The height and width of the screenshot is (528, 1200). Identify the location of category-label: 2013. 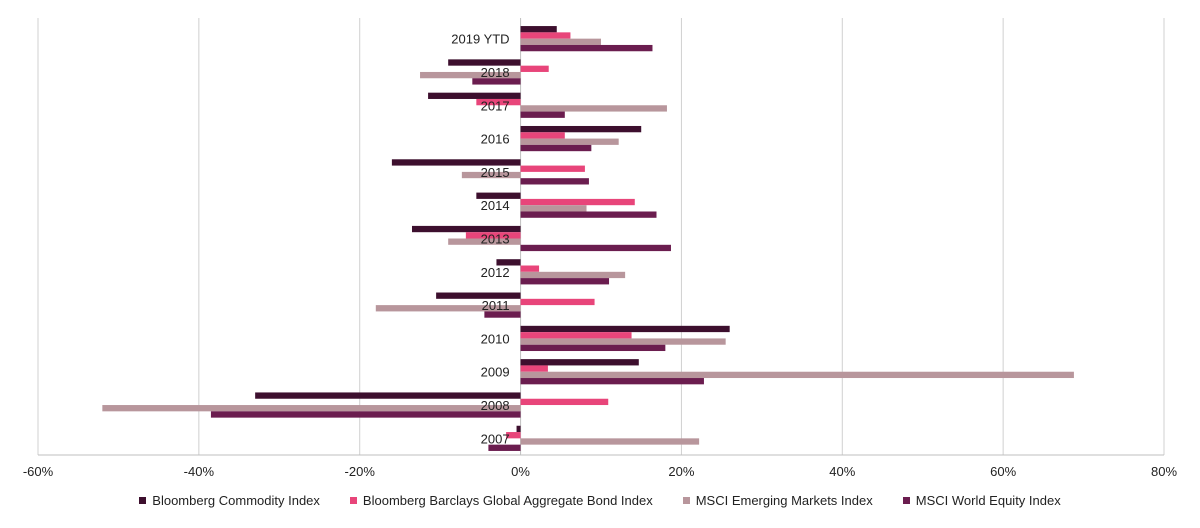
(495, 239).